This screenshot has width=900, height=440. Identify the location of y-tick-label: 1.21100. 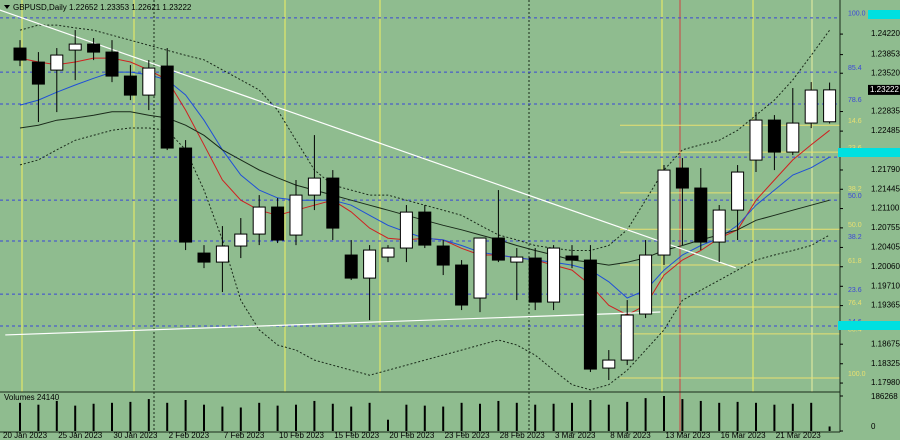
(885, 208).